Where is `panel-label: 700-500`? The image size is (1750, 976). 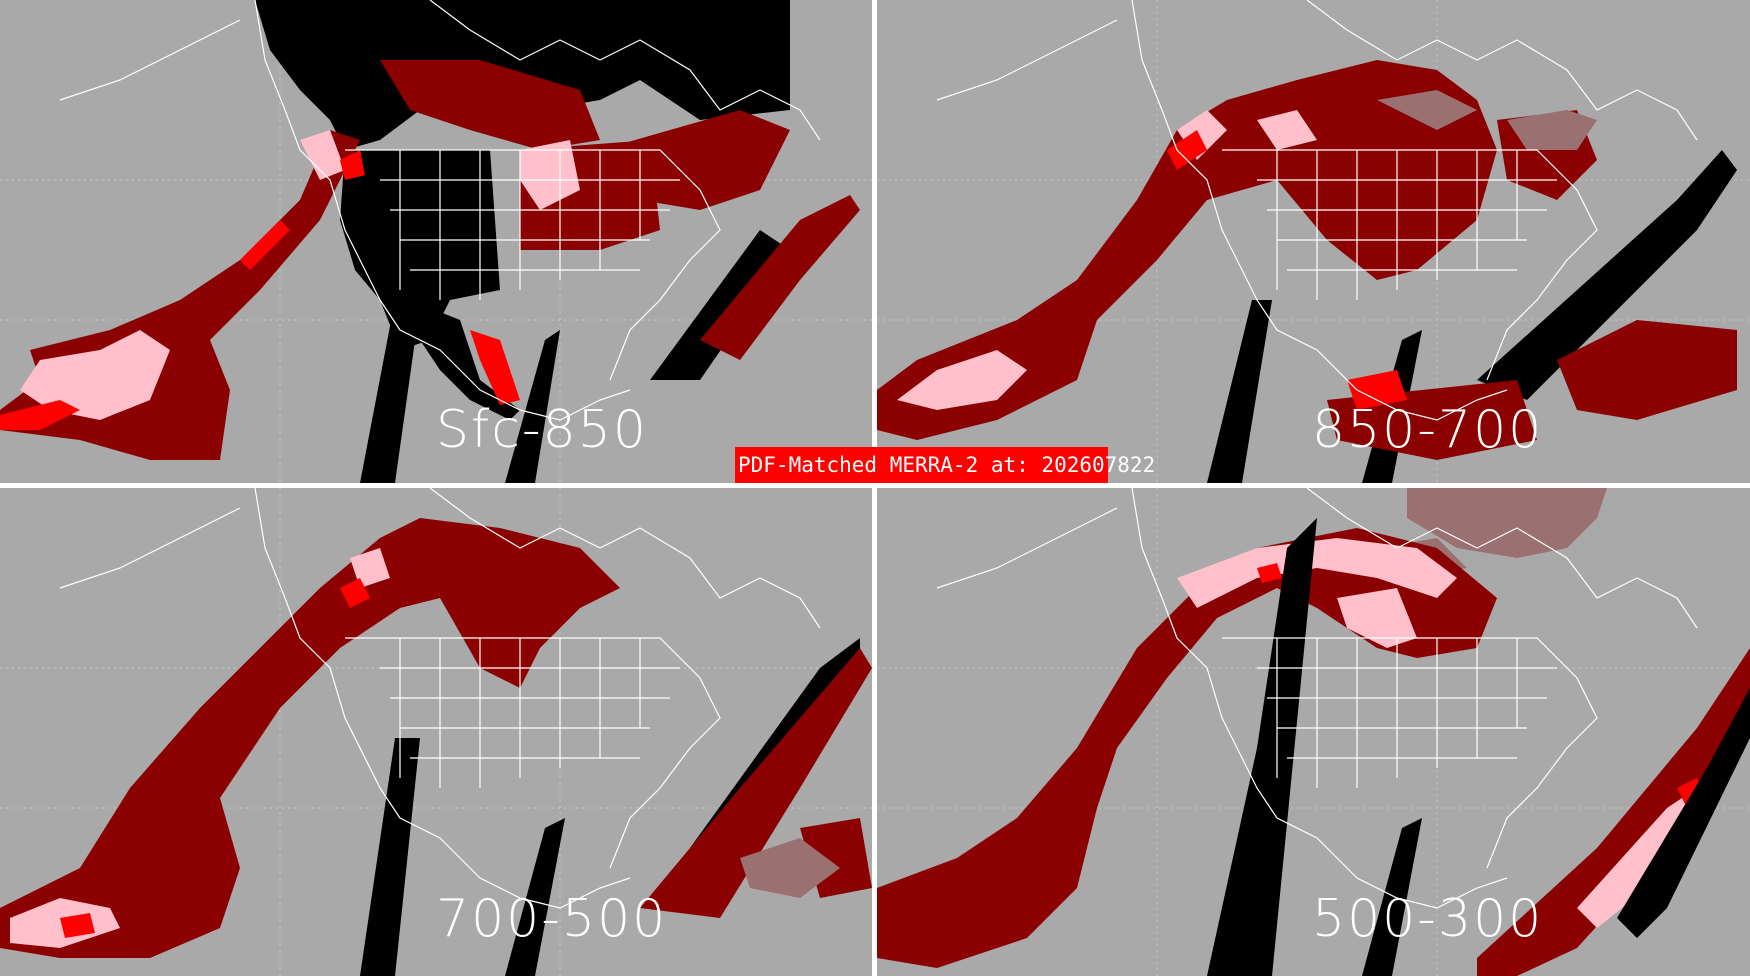
panel-label: 700-500 is located at coordinates (552, 919).